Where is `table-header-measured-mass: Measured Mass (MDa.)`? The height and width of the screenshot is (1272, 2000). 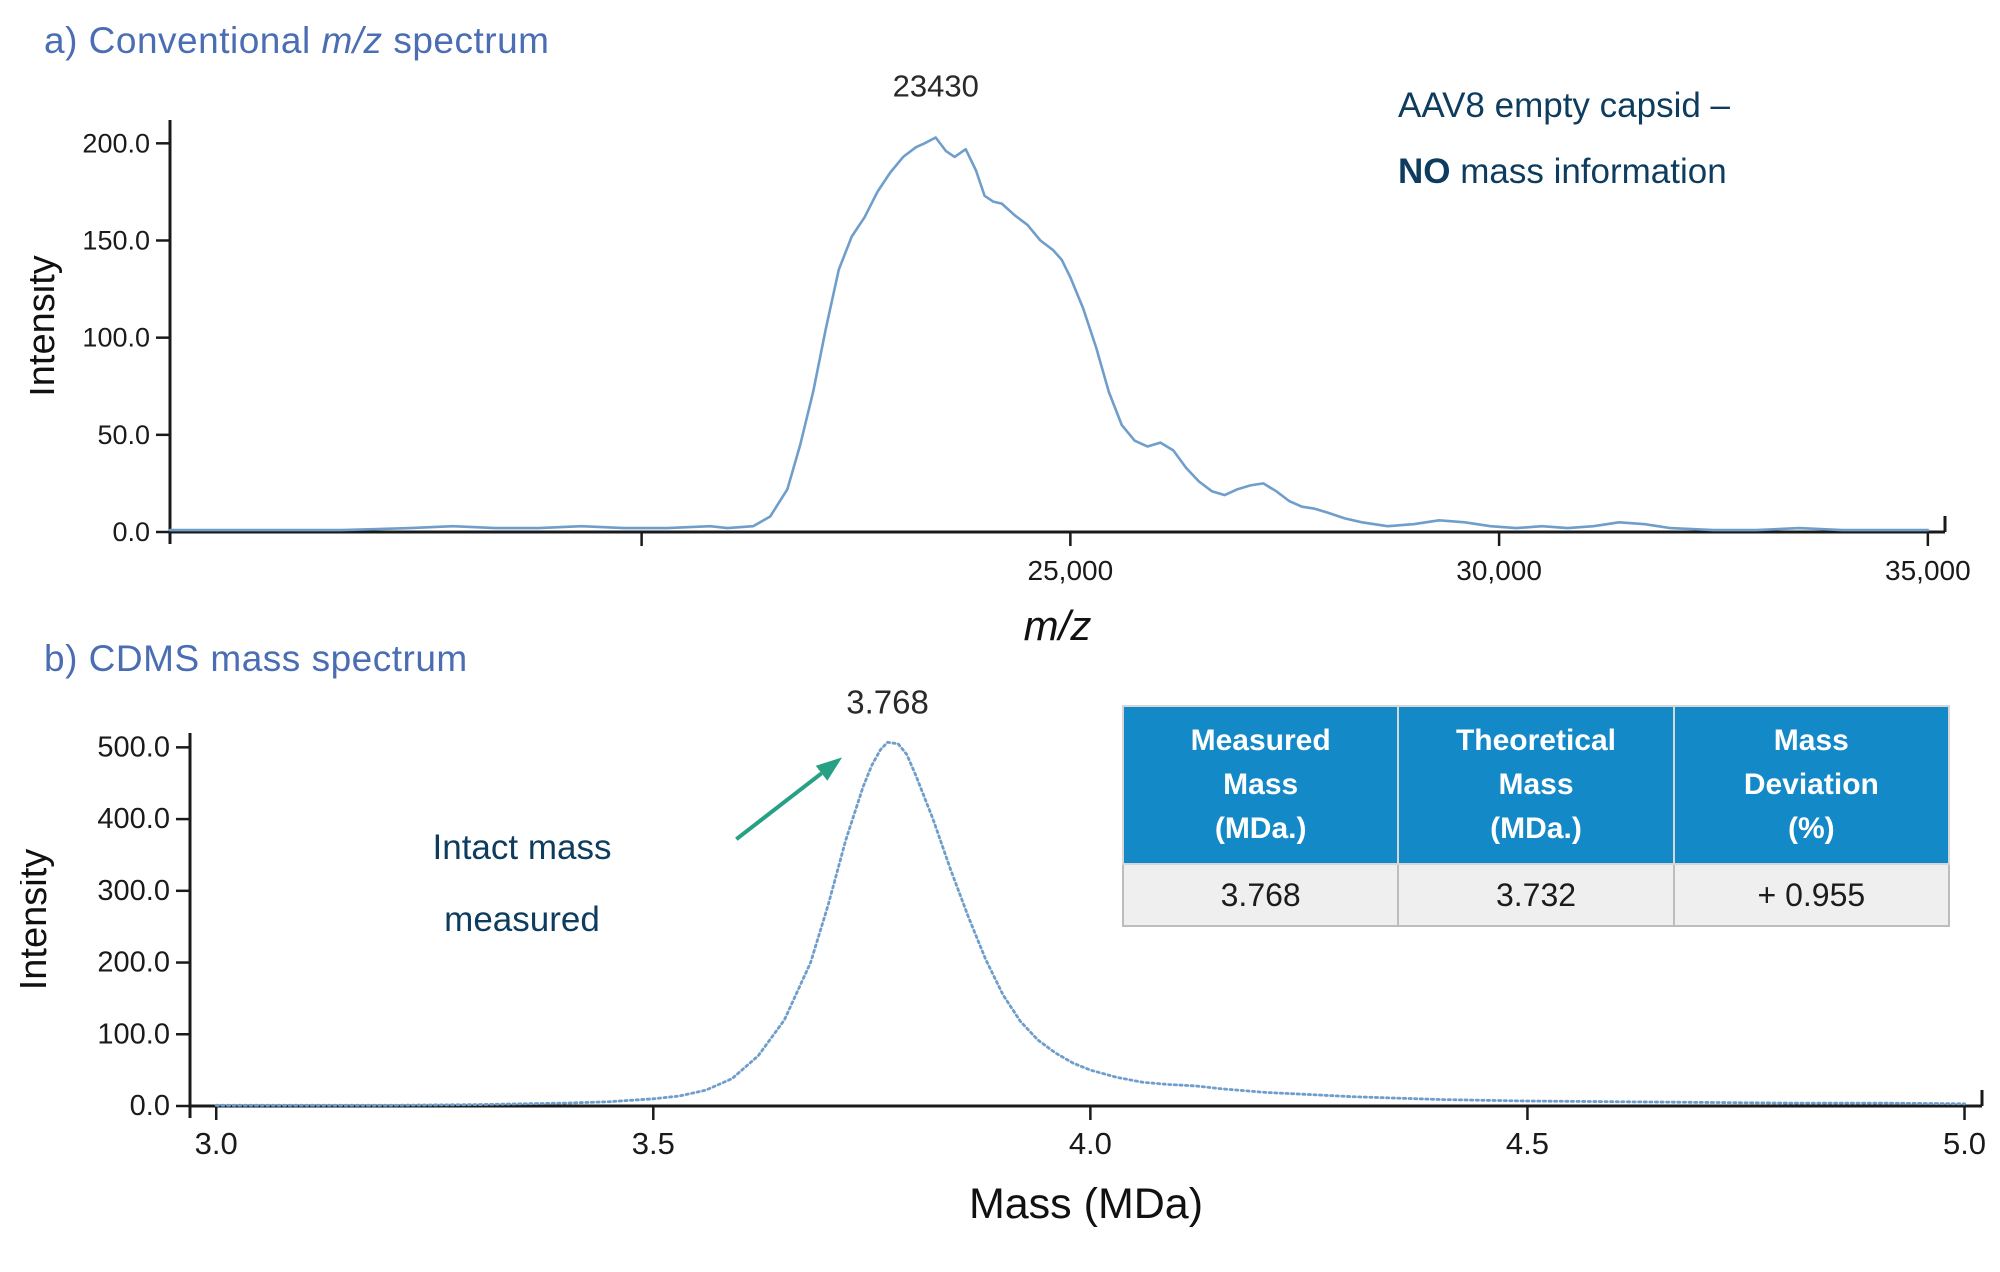
table-header-measured-mass: Measured Mass (MDa.) is located at coordinates (1260, 785).